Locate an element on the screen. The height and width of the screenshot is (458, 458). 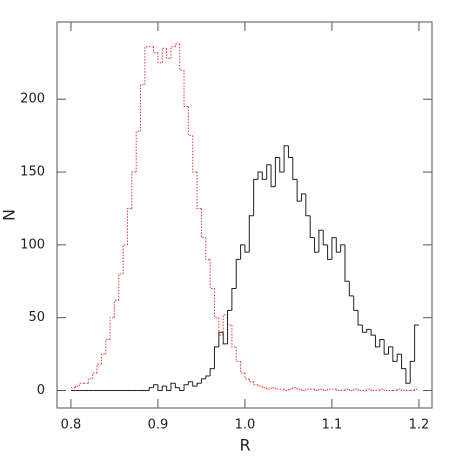
x-tick-label: 1.2 is located at coordinates (419, 425).